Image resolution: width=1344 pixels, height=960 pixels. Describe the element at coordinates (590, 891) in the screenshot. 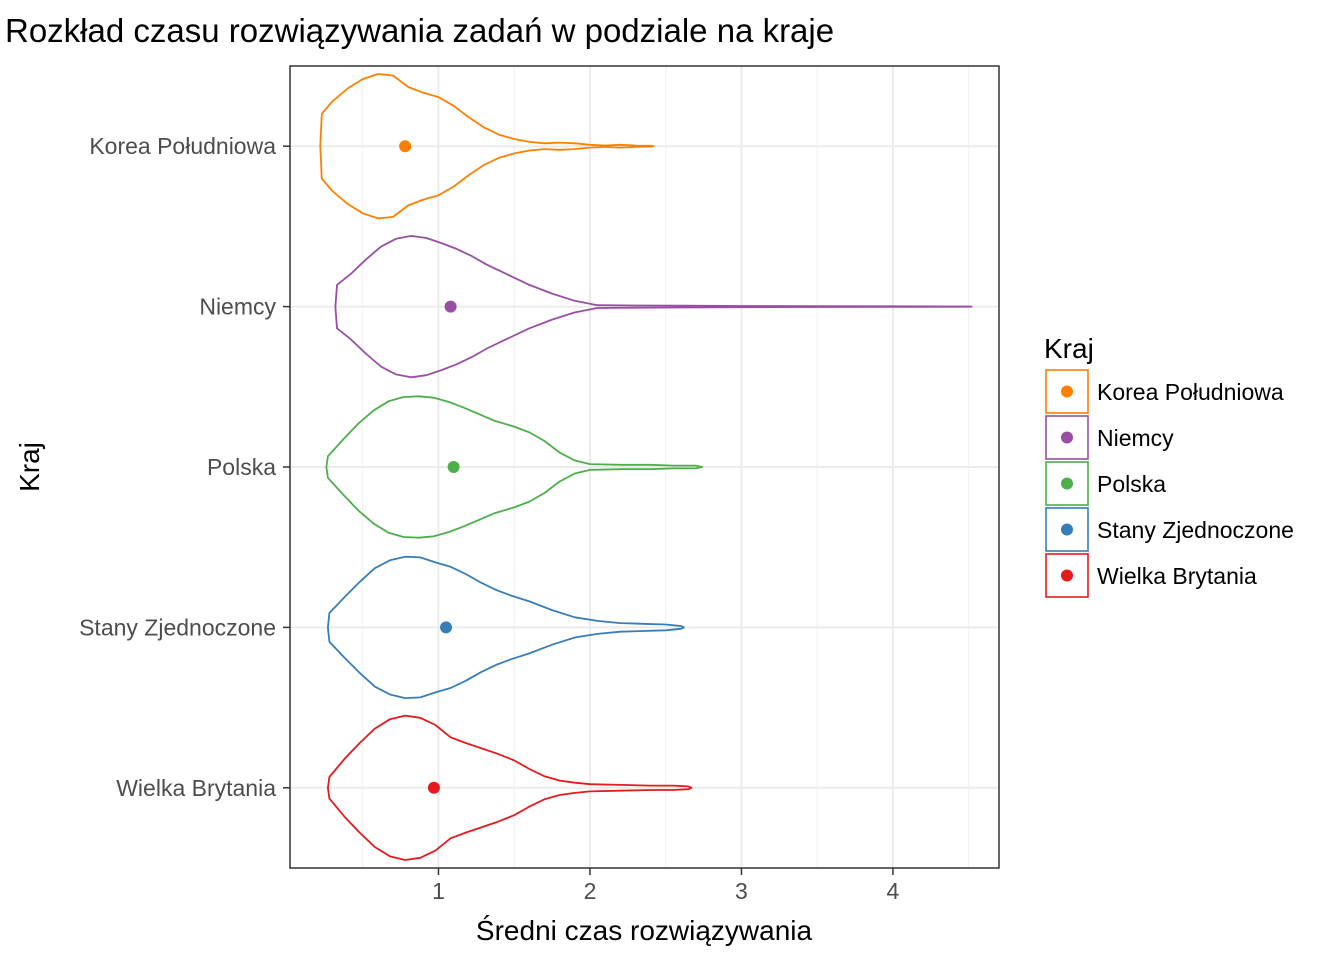

I see `x-tick-label: 2` at that location.